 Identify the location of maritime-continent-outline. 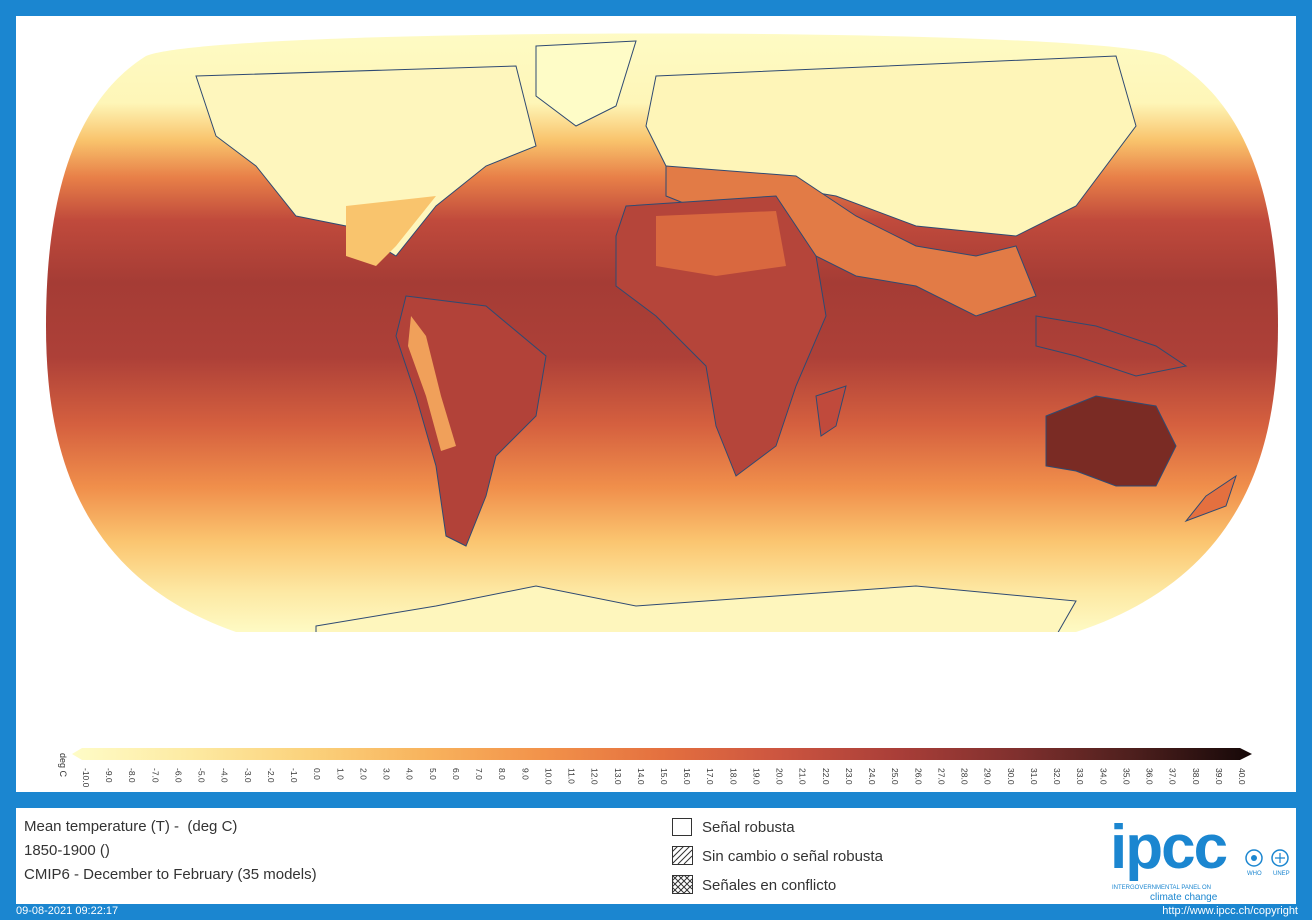
(1111, 346).